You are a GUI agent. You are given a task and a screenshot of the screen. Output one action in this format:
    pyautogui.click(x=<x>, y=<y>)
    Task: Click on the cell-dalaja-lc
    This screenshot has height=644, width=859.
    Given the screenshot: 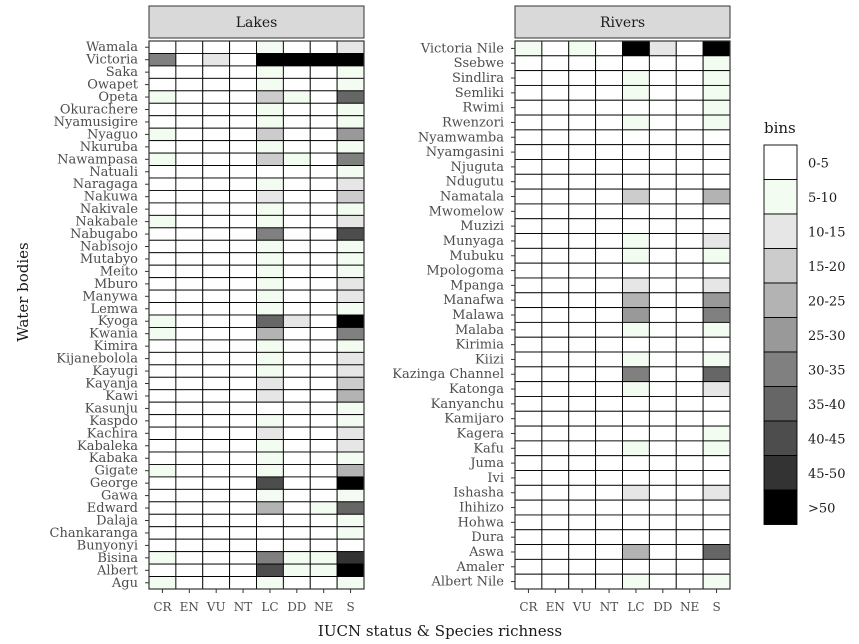 What is the action you would take?
    pyautogui.click(x=270, y=520)
    